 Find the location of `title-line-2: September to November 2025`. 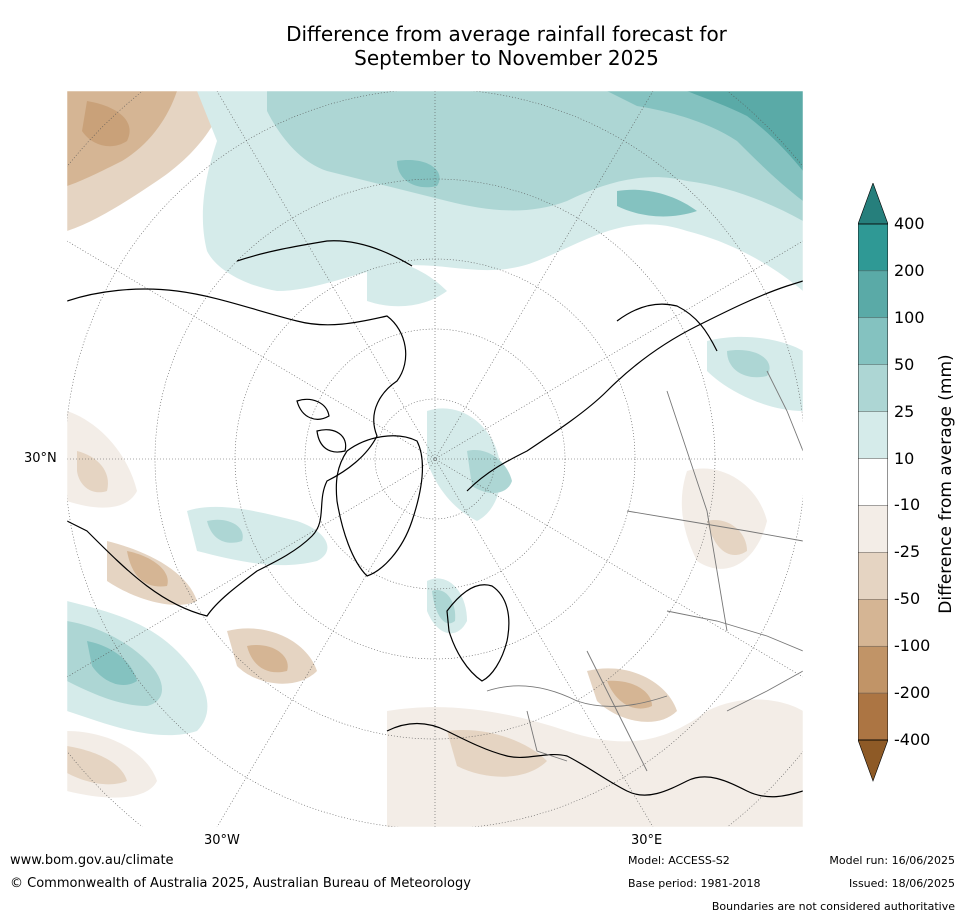

title-line-2: September to November 2025 is located at coordinates (506, 58).